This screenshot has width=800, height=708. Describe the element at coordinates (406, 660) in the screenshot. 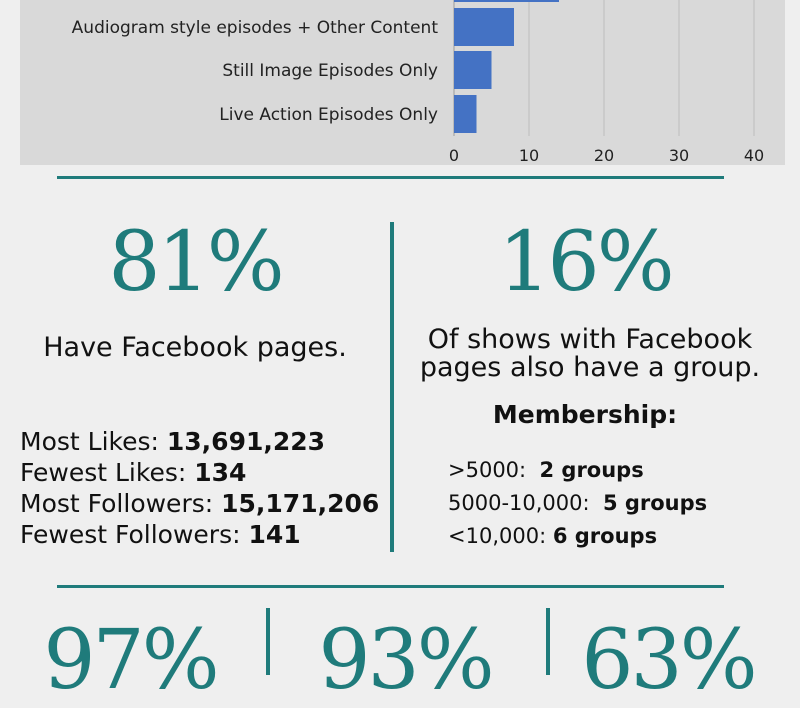

I see `bottom-percent-2: 93%` at that location.